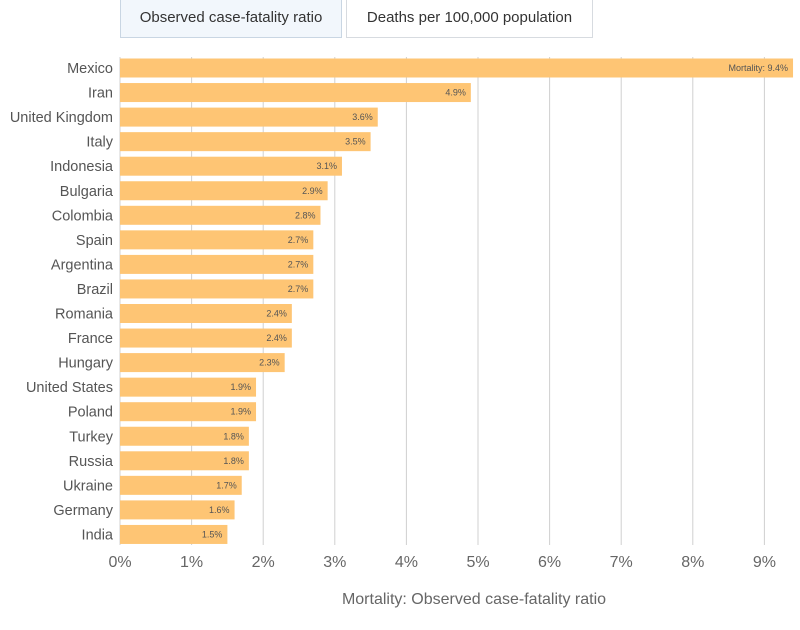 The image size is (800, 630). Describe the element at coordinates (312, 191) in the screenshot. I see `data-label: 2.9%` at that location.